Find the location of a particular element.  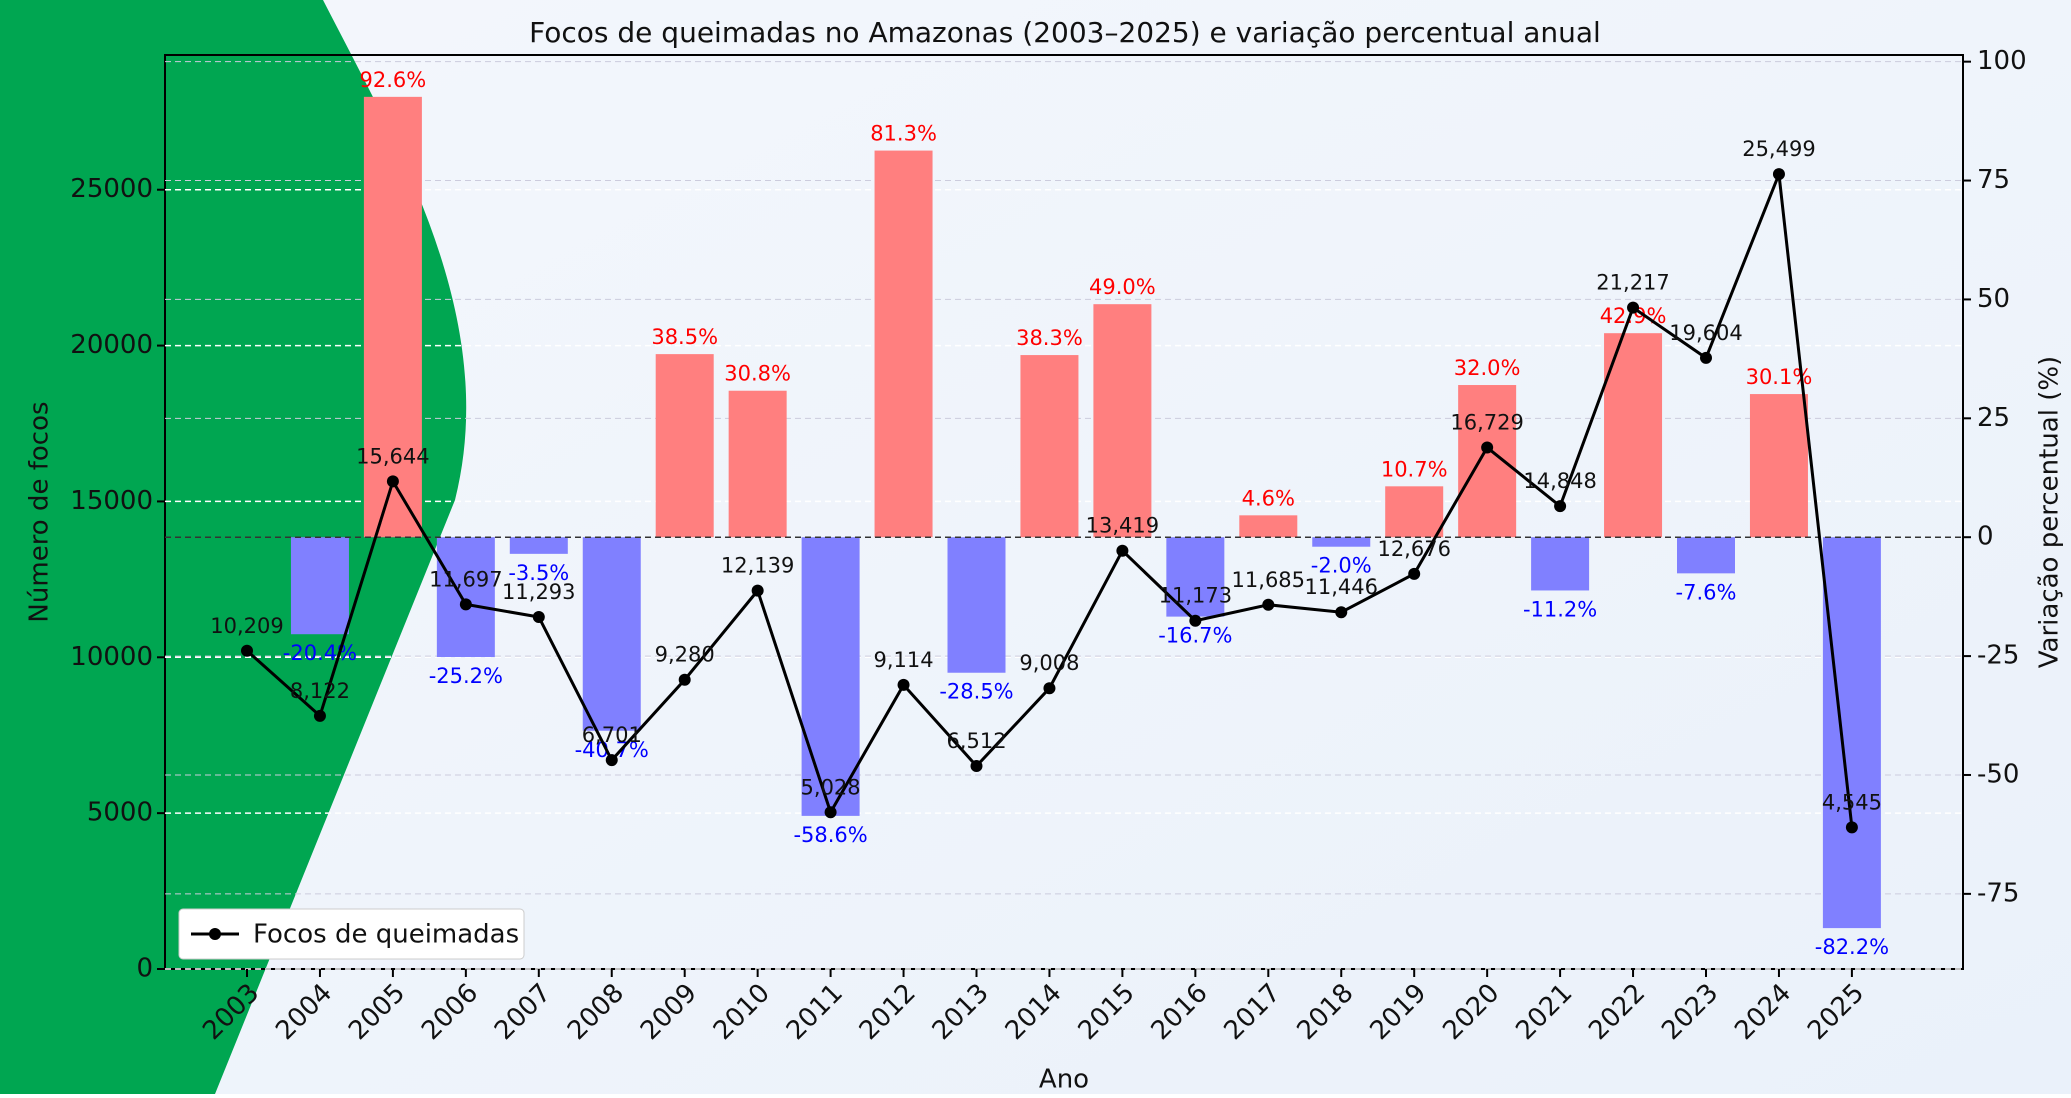

bar-value-label: -3.5% is located at coordinates (538, 573).